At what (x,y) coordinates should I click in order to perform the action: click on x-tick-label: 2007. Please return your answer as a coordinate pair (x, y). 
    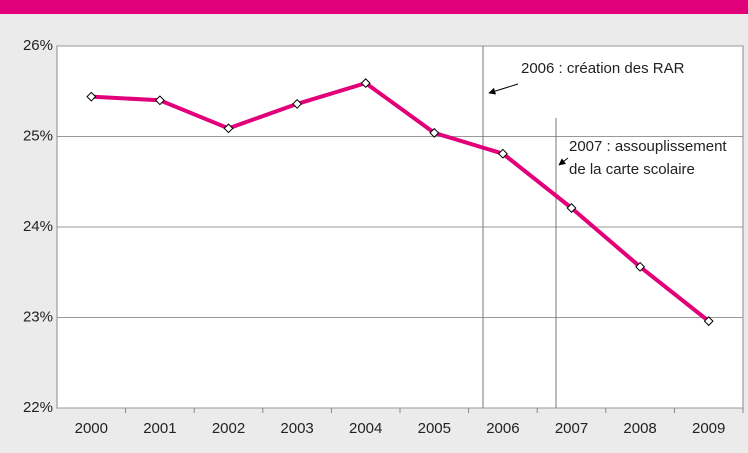
    Looking at the image, I should click on (571, 428).